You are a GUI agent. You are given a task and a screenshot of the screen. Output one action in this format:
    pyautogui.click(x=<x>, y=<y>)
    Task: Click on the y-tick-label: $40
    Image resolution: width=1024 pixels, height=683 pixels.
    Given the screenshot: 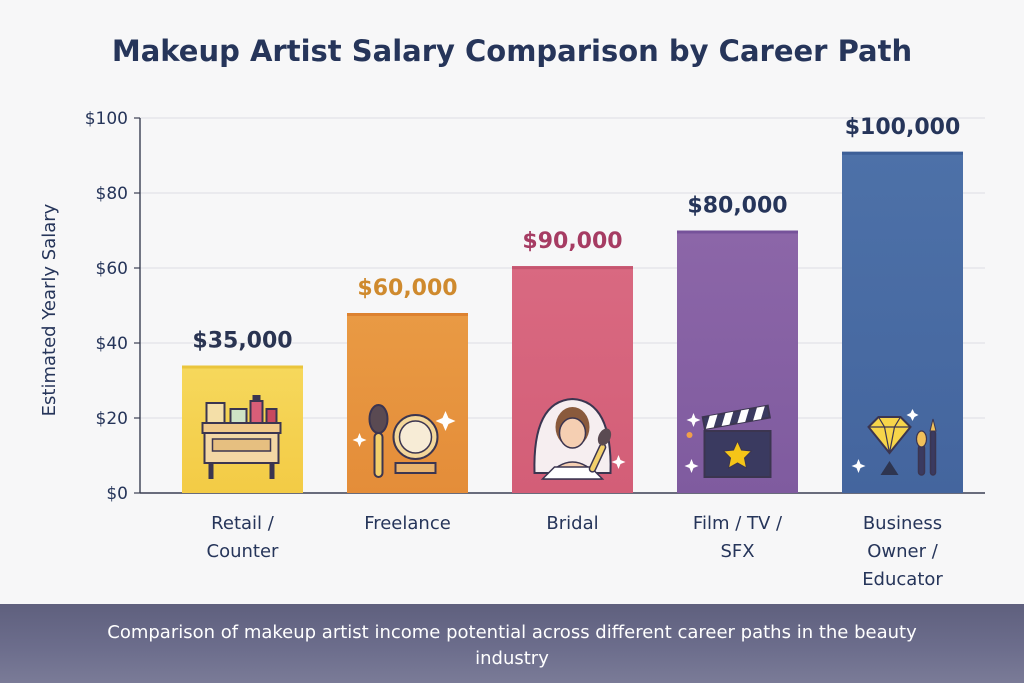 What is the action you would take?
    pyautogui.click(x=112, y=344)
    